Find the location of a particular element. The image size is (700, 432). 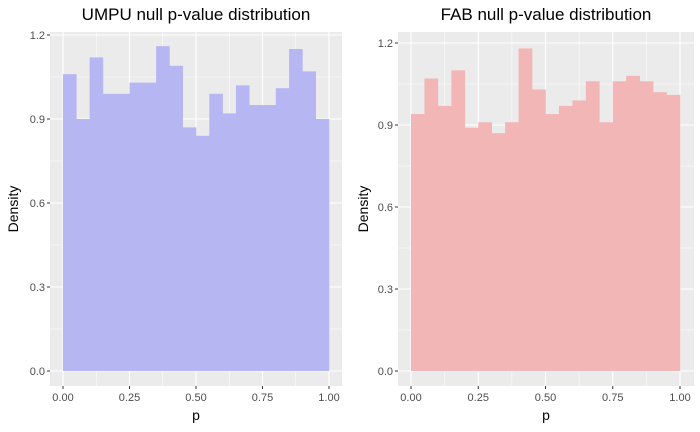

umpu-x-tick-label: 0.00 is located at coordinates (62, 398).